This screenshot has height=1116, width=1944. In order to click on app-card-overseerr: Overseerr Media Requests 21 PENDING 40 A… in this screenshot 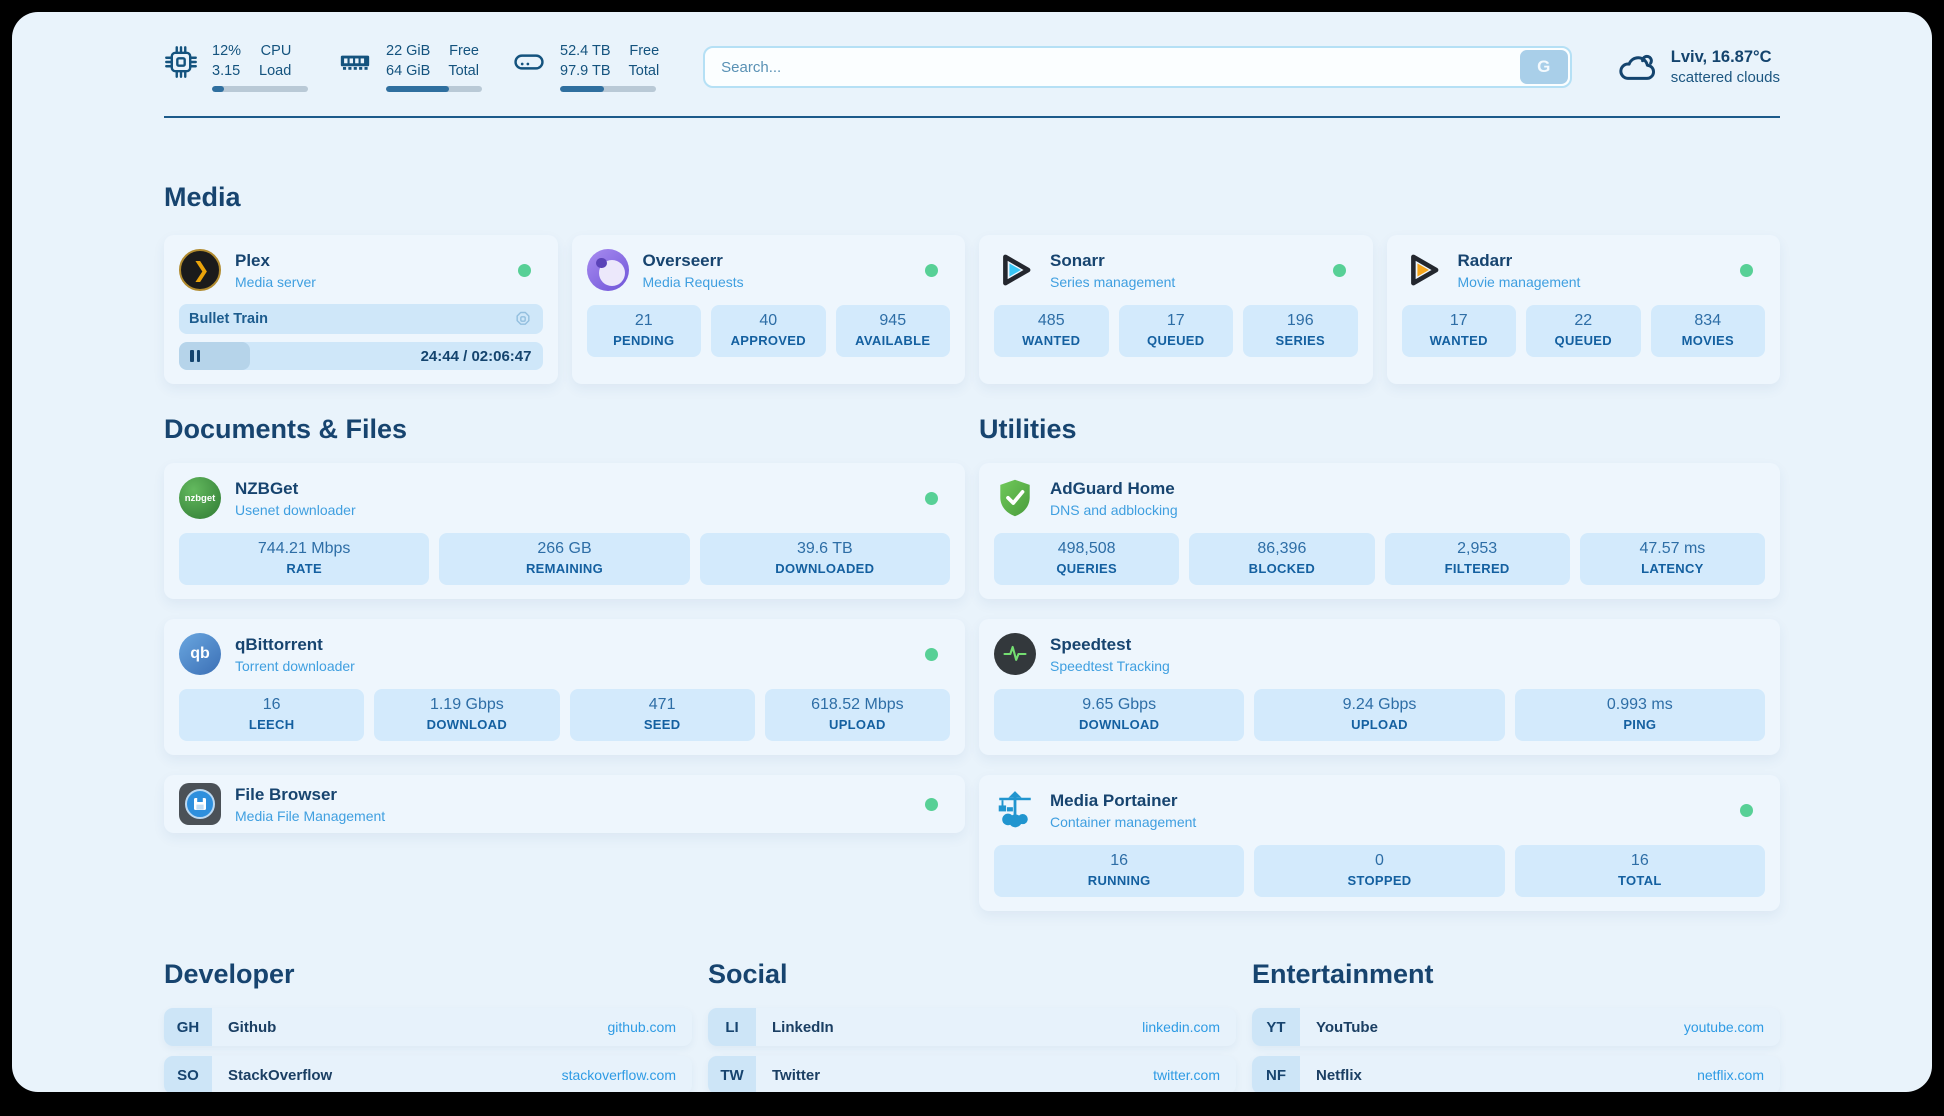, I will do `click(768, 310)`.